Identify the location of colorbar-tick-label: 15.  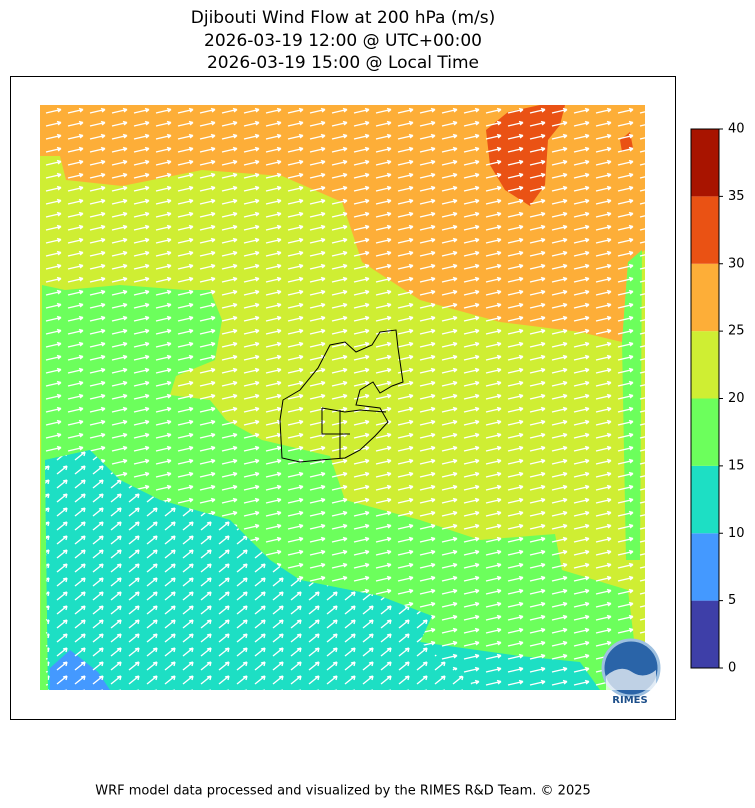
(736, 465).